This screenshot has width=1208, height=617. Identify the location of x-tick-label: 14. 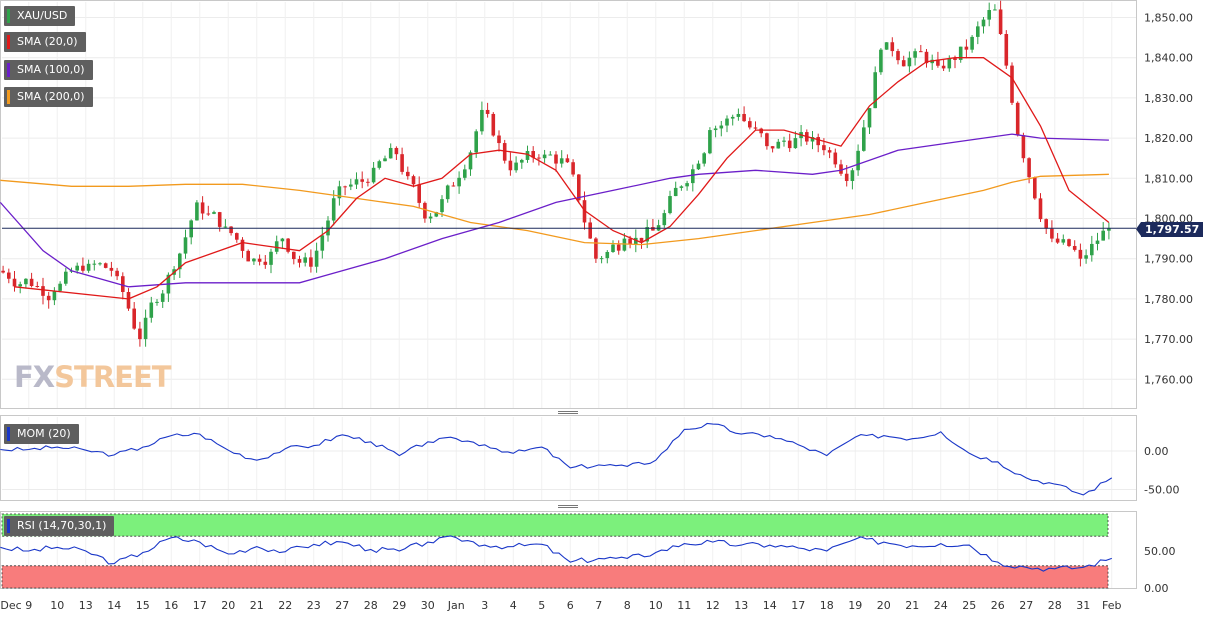
(114, 605).